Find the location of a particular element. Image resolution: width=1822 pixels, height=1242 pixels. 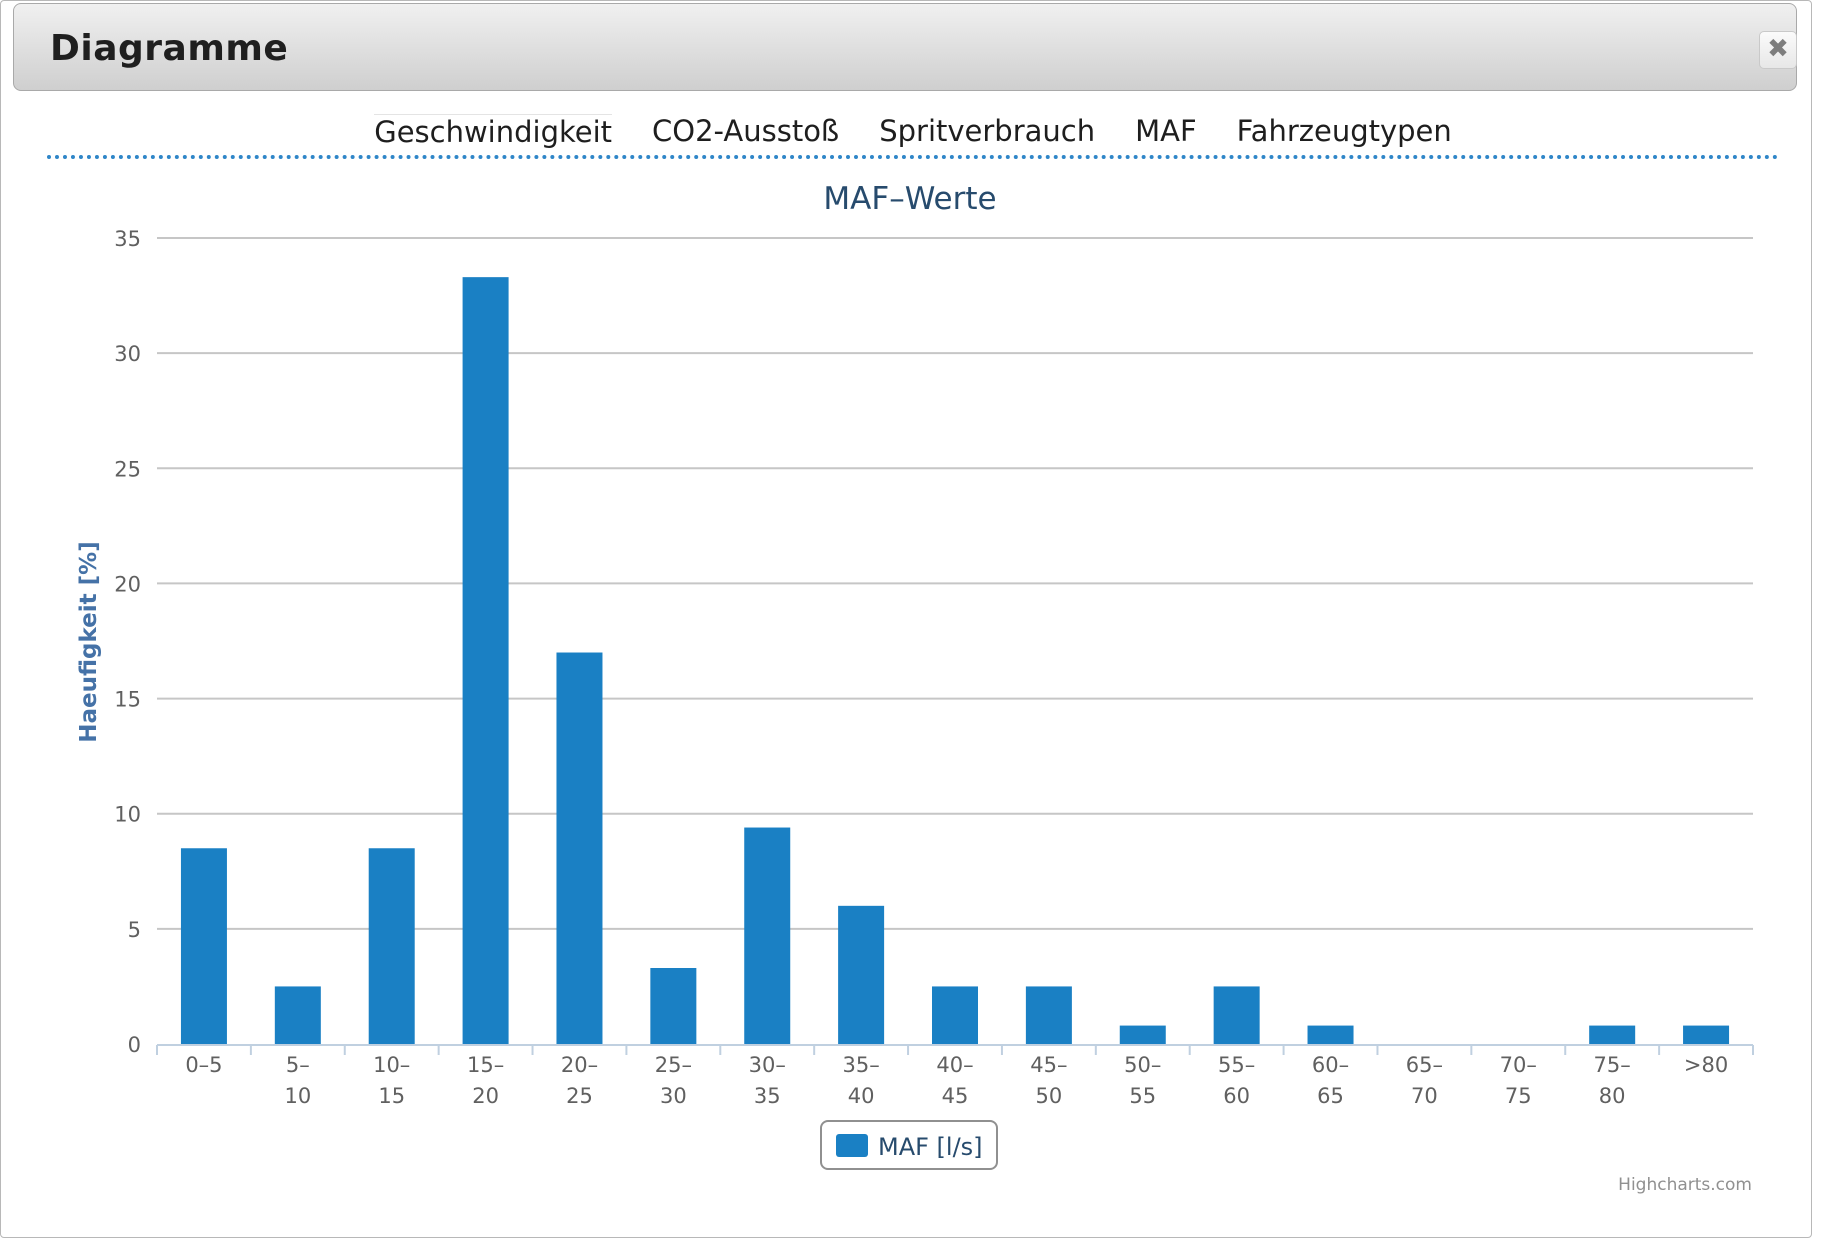

x-tick-label: 30– is located at coordinates (767, 1065).